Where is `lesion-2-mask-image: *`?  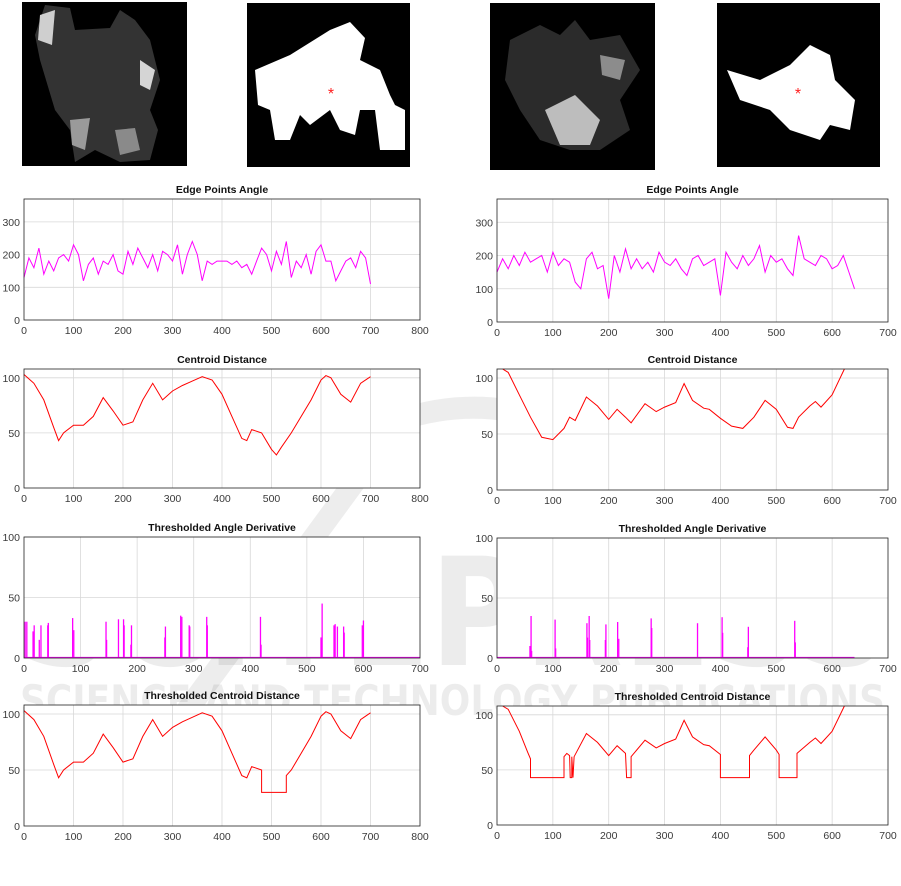
lesion-2-mask-image: * is located at coordinates (798, 85).